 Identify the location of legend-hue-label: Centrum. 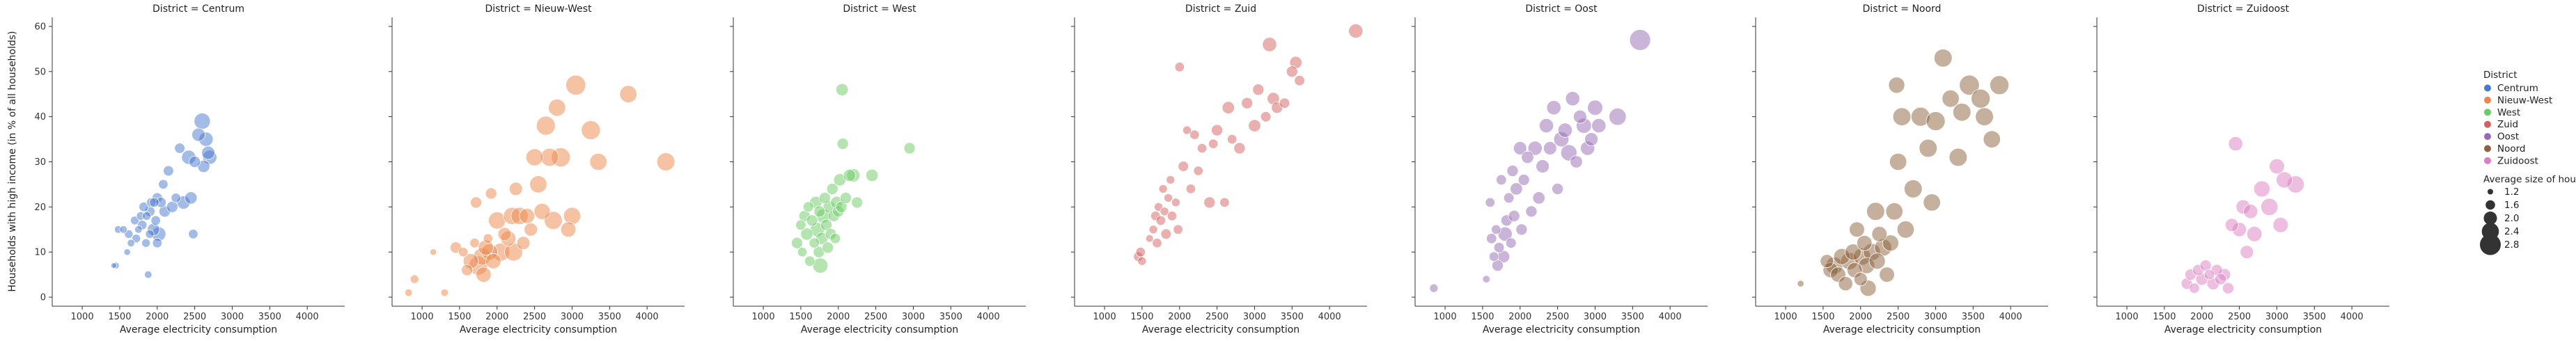
(2517, 88).